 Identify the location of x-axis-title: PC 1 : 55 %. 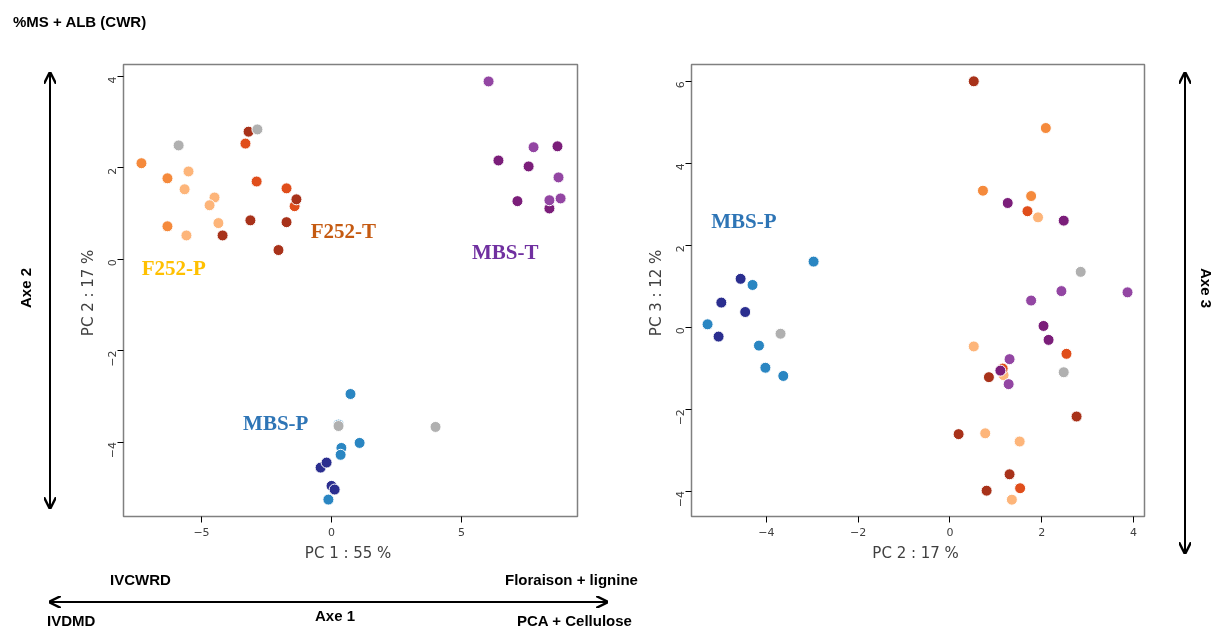
(348, 552).